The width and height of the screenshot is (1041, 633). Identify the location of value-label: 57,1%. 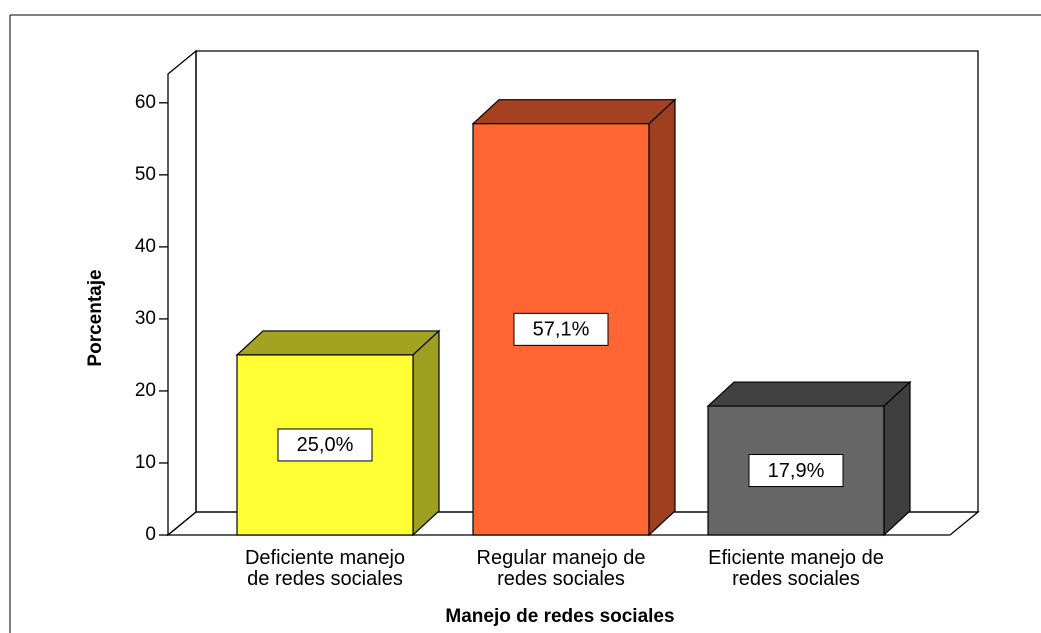
(561, 330).